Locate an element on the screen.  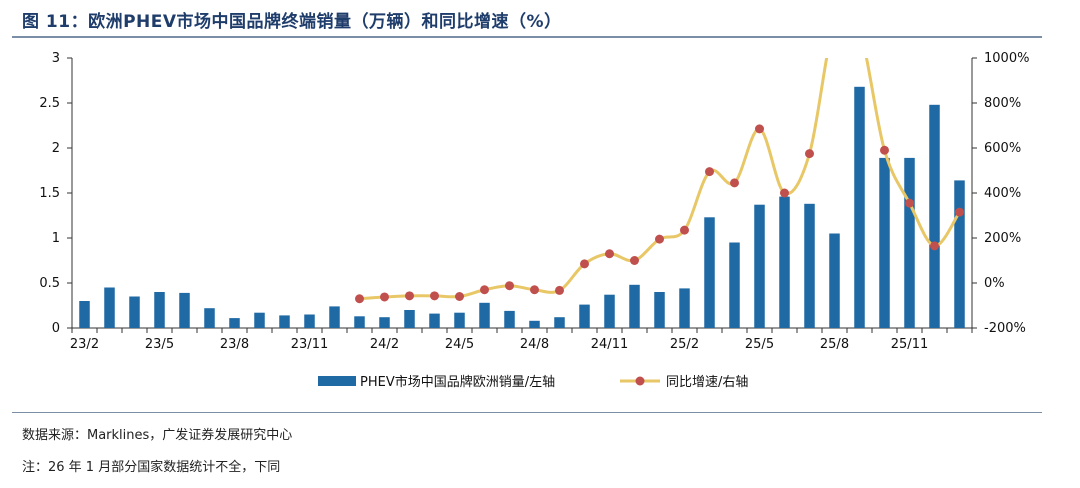
x-tick-label: 24/11 is located at coordinates (609, 344).